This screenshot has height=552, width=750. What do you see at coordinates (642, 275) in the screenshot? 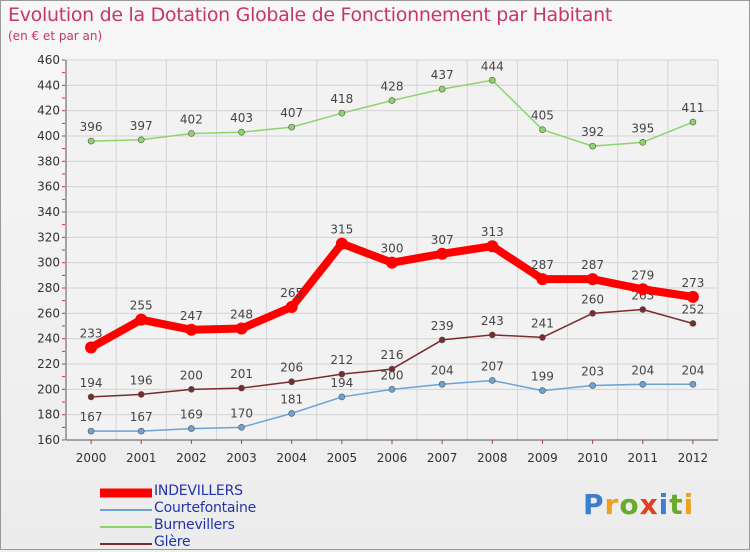
I see `data-label: 279` at bounding box center [642, 275].